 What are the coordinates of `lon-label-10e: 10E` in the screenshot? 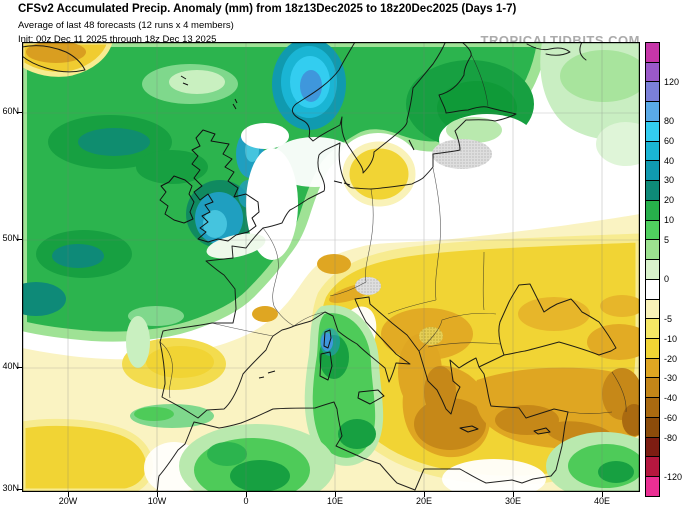 It's located at (334, 501).